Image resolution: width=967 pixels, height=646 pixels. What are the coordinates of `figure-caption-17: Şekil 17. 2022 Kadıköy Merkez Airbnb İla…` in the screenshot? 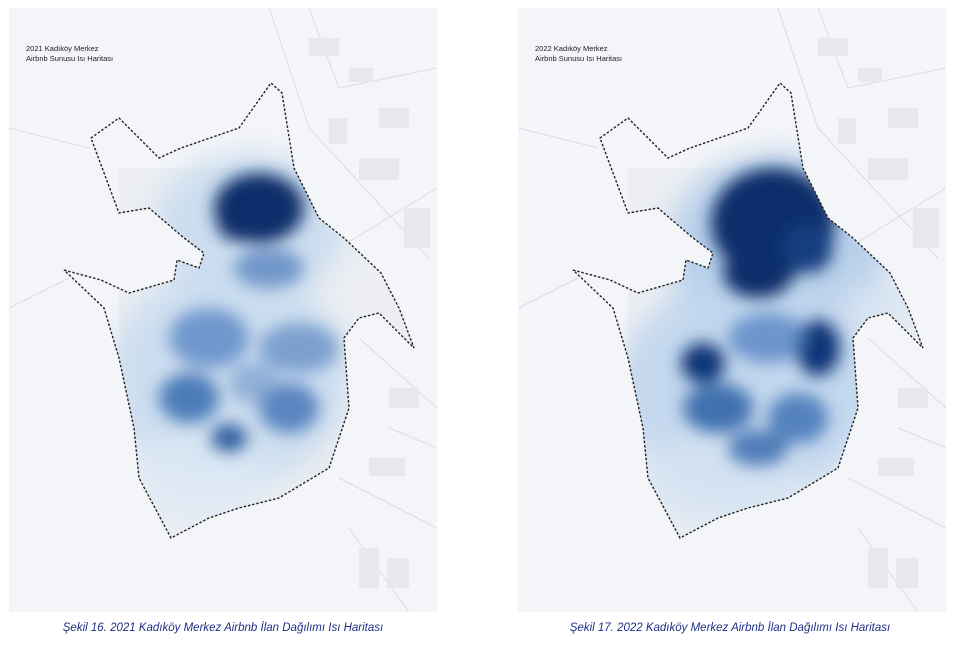 It's located at (730, 628).